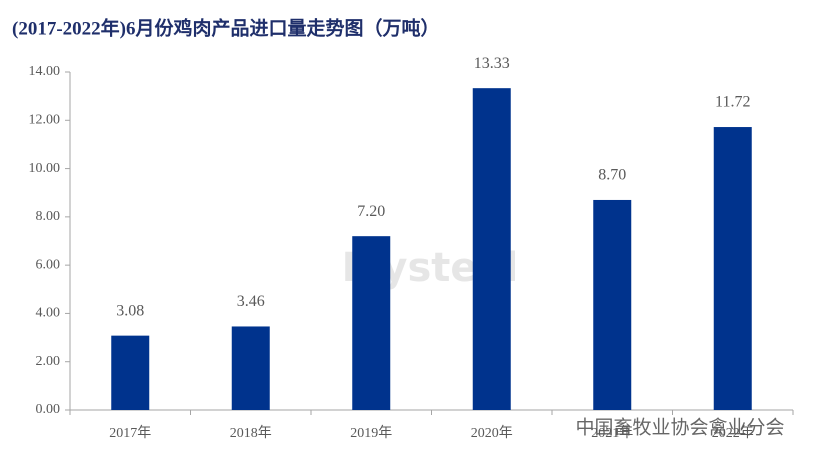 This screenshot has width=816, height=462. What do you see at coordinates (48, 361) in the screenshot?
I see `y-tick-label: 2.00` at bounding box center [48, 361].